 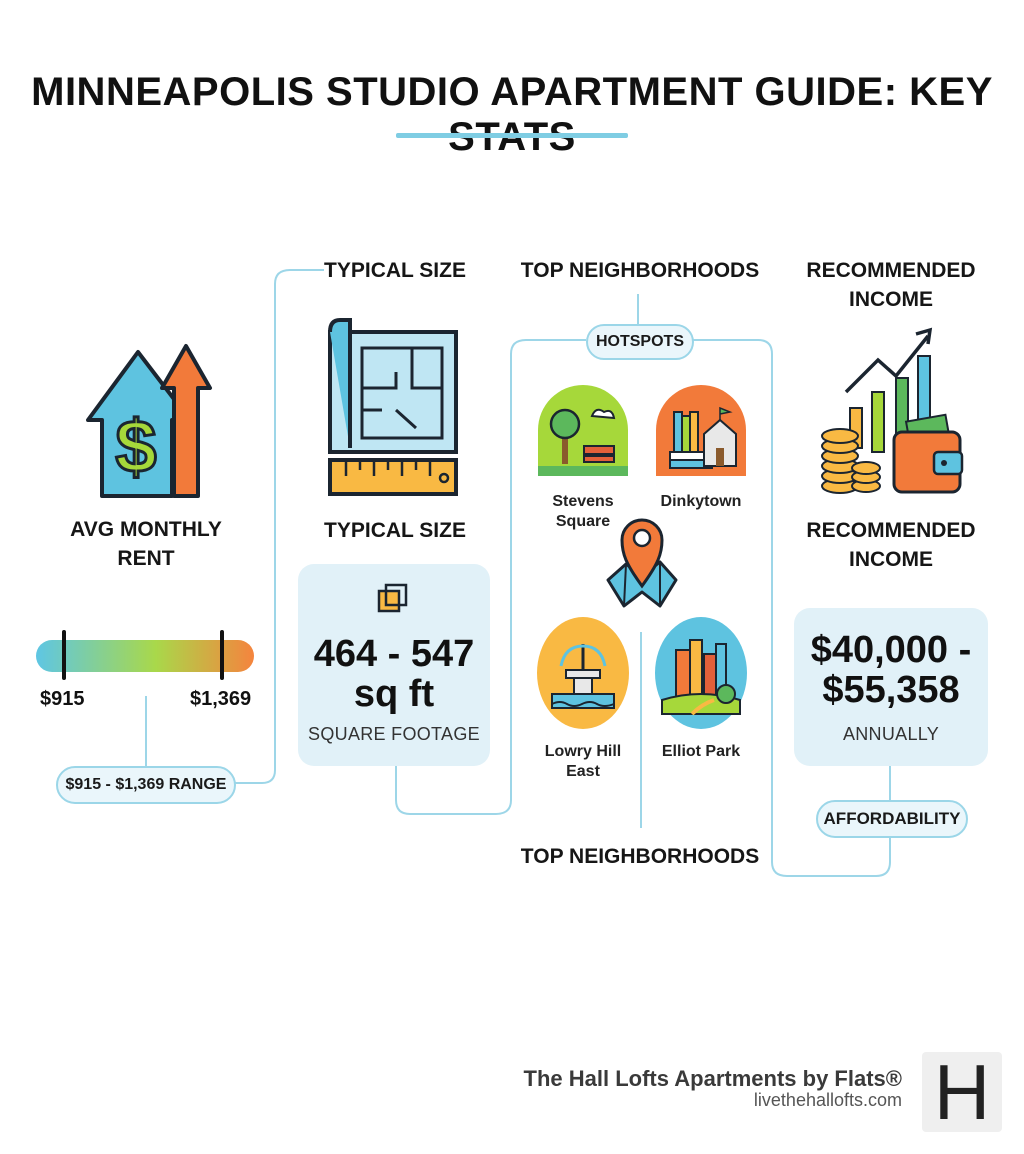 What do you see at coordinates (64, 655) in the screenshot?
I see `rent-low-marker` at bounding box center [64, 655].